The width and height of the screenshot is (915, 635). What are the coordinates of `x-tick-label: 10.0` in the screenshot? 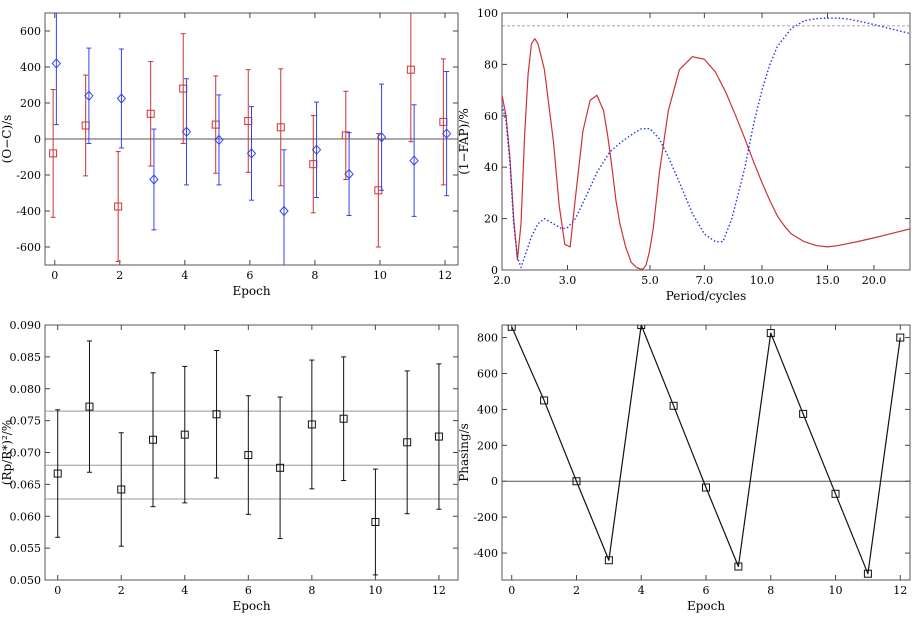 It's located at (762, 280).